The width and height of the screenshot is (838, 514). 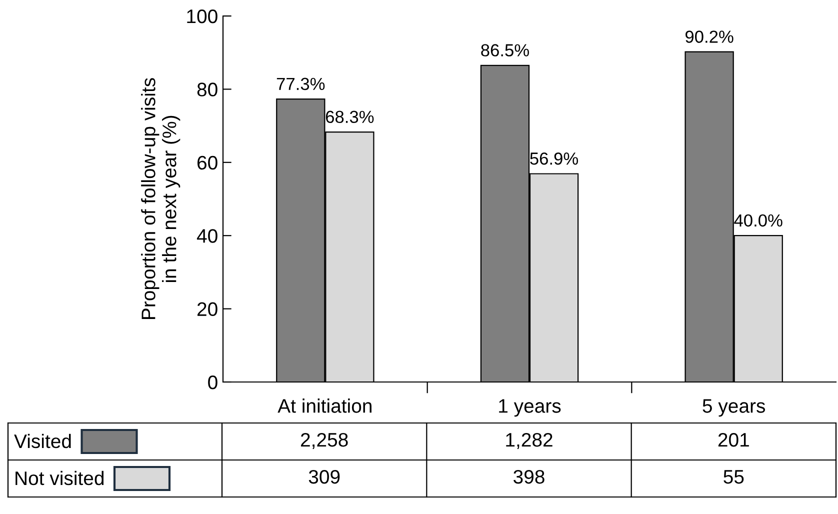 I want to click on text: 1,282, so click(x=529, y=441).